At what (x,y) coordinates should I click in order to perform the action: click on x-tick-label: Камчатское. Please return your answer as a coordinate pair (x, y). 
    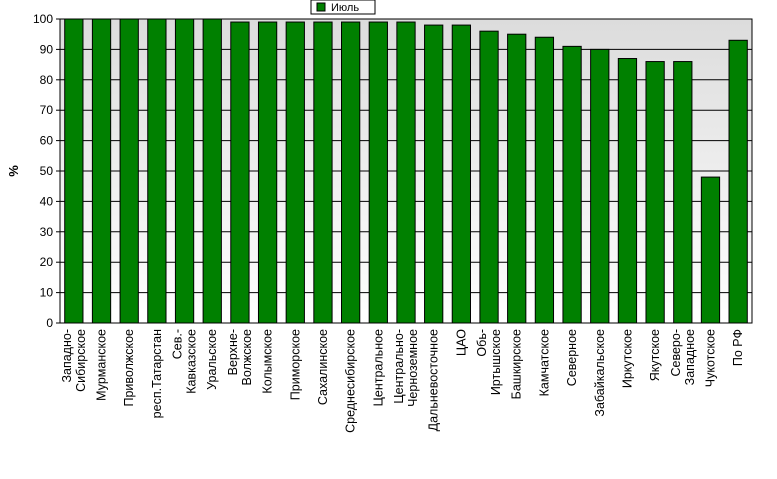
    Looking at the image, I should click on (544, 362).